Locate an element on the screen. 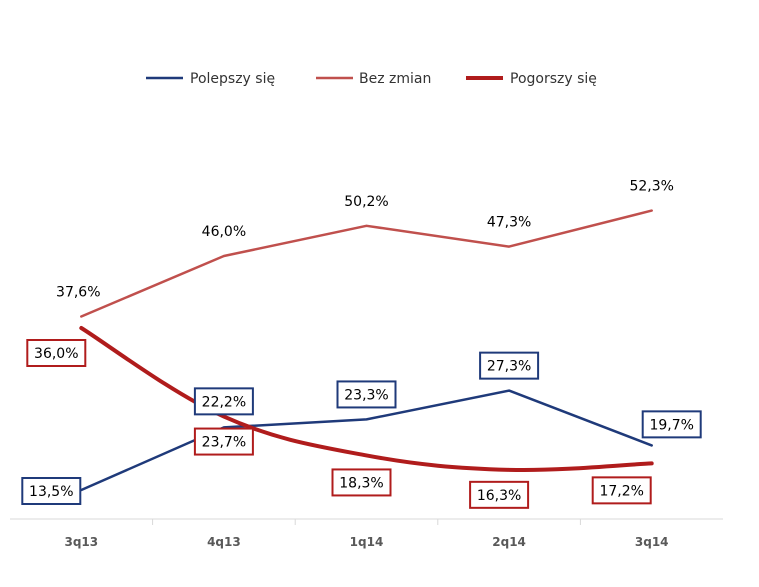 Image resolution: width=759 pixels, height=587 pixels. data-label: 27,3% is located at coordinates (509, 365).